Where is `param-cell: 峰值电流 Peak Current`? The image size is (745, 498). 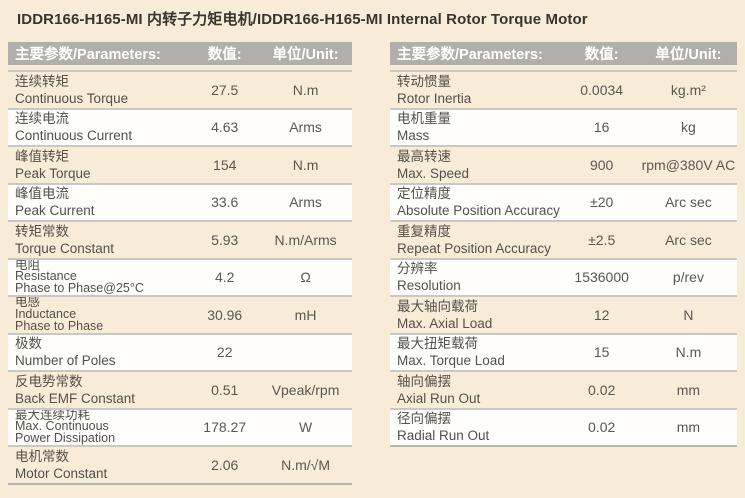 param-cell: 峰值电流 Peak Current is located at coordinates (99, 202).